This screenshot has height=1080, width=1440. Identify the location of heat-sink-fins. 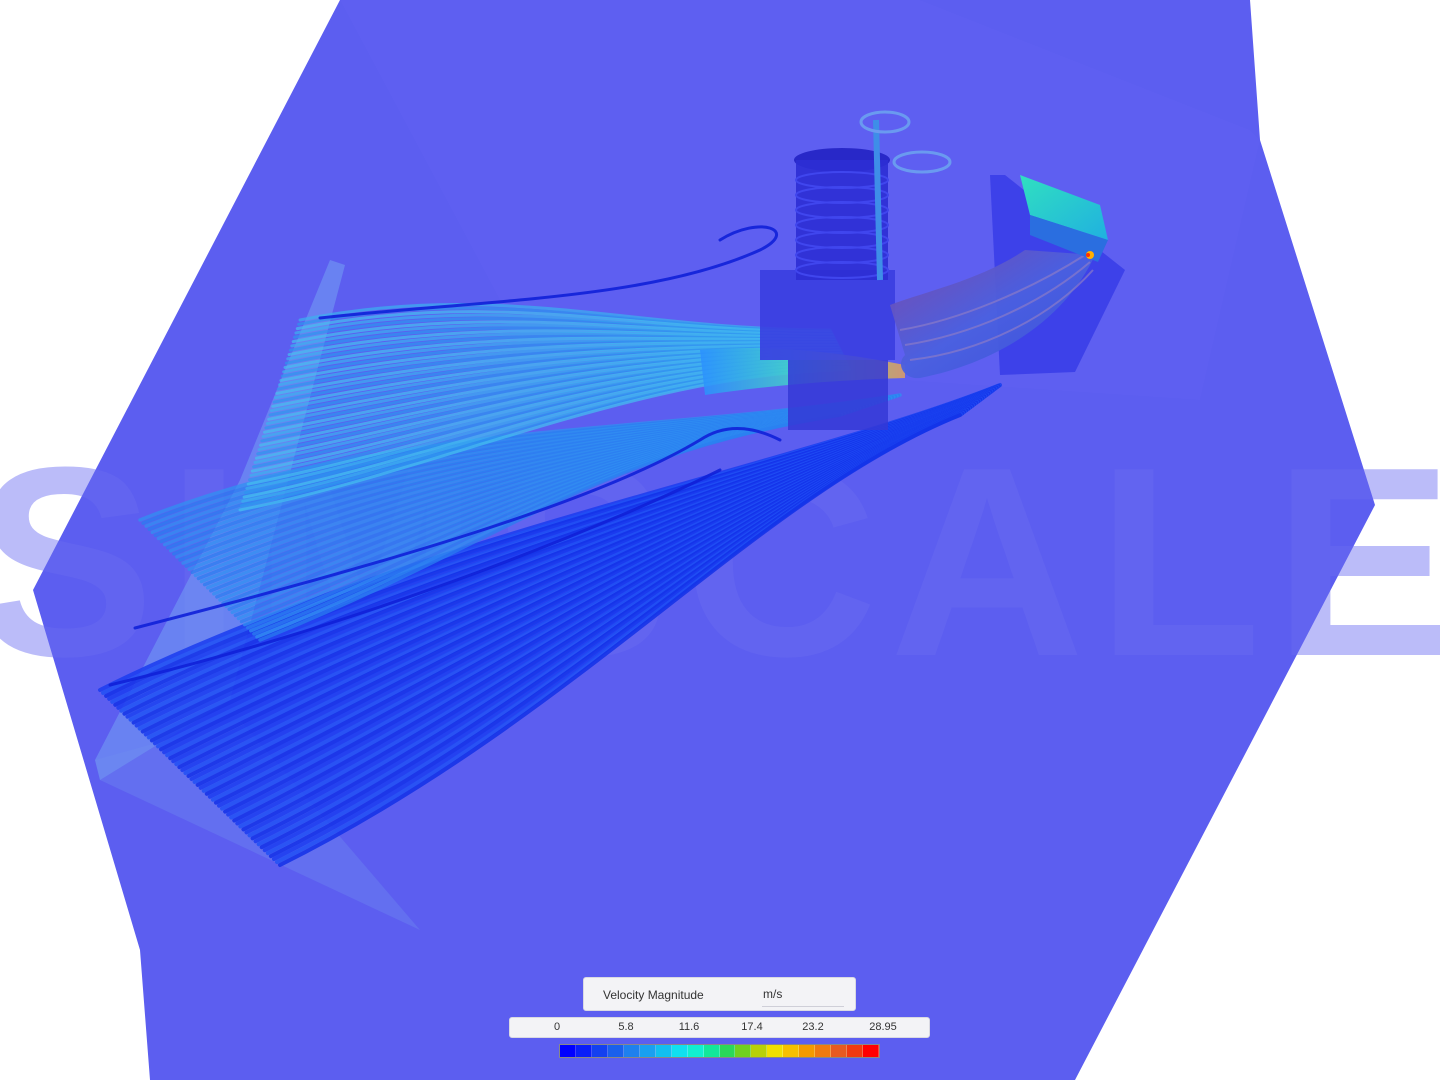
(873, 195).